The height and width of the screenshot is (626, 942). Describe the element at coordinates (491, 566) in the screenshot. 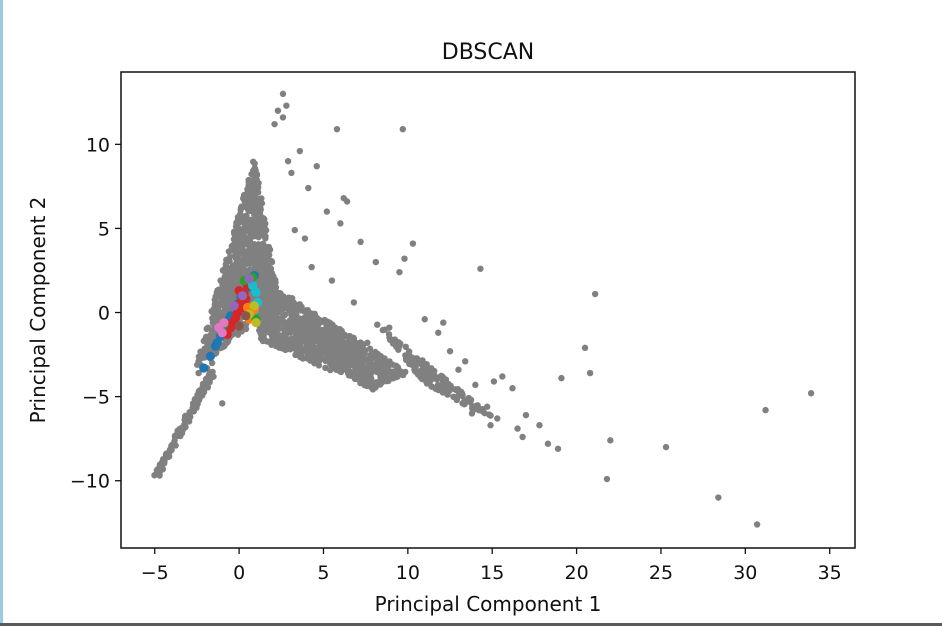

I see `x-axis: −5 0 5 10 15 20 25 30 35` at that location.